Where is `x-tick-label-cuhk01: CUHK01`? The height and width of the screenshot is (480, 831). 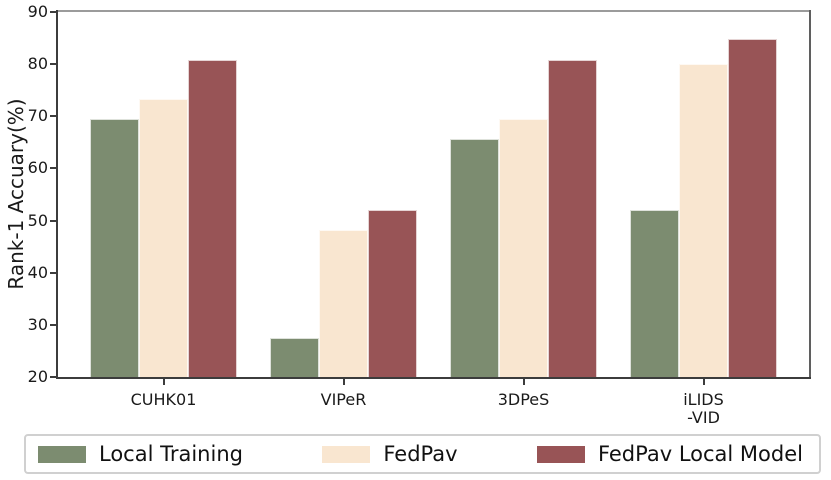 x-tick-label-cuhk01: CUHK01 is located at coordinates (163, 399).